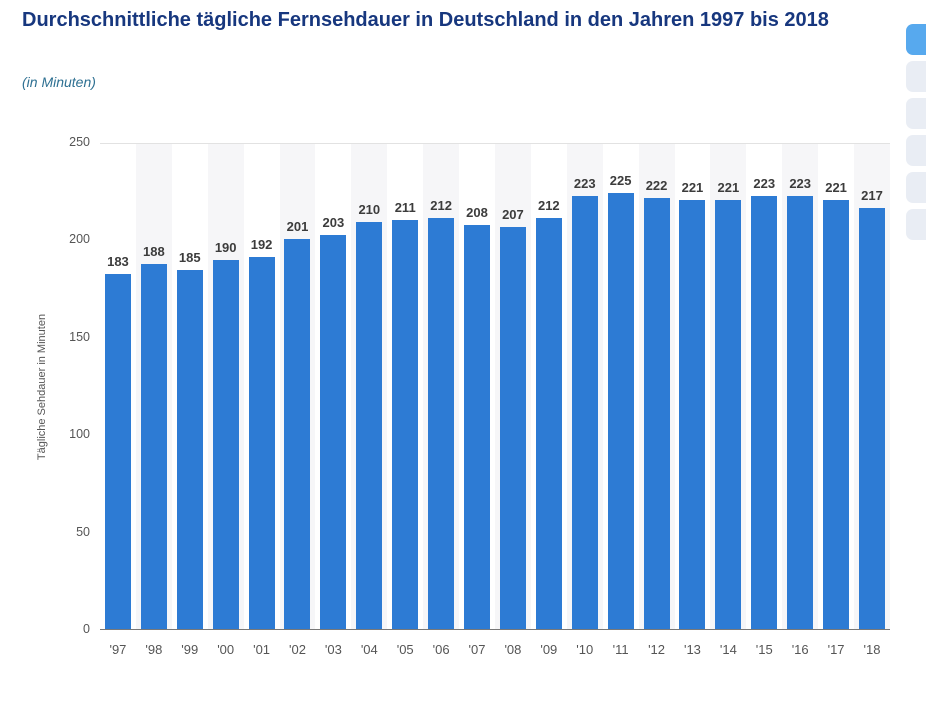 This screenshot has width=926, height=701. What do you see at coordinates (154, 252) in the screenshot?
I see `bar-value-label: 188` at bounding box center [154, 252].